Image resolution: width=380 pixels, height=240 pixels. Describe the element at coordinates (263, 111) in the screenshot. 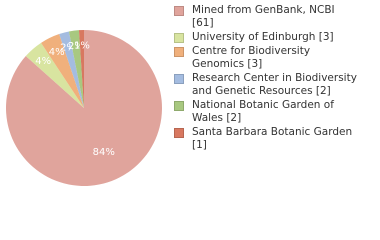

I see `legend-label: National Botanic Garden of Wales [2]` at that location.